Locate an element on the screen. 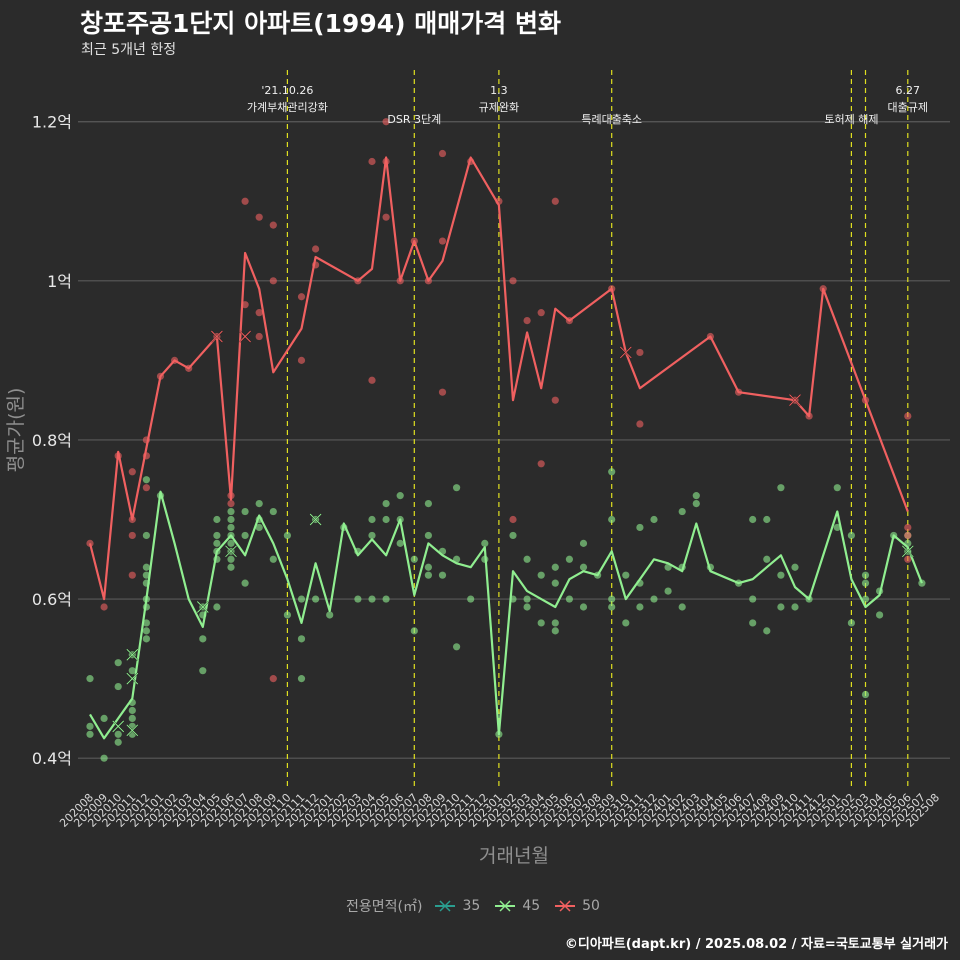 This screenshot has width=960, height=960. y-tick-label: 0.6억 is located at coordinates (52, 599).